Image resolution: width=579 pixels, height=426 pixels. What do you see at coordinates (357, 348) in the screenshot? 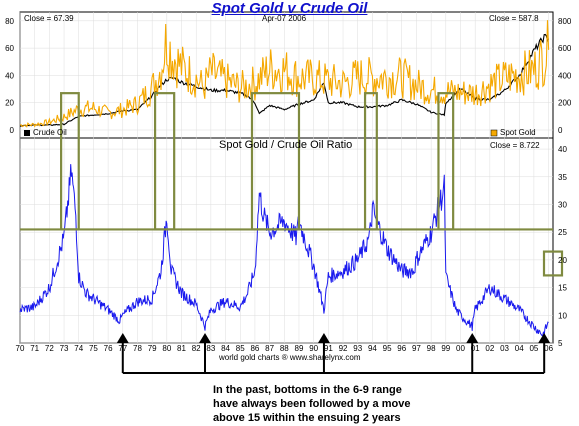
I see `year-axis-tick: 93` at bounding box center [357, 348].